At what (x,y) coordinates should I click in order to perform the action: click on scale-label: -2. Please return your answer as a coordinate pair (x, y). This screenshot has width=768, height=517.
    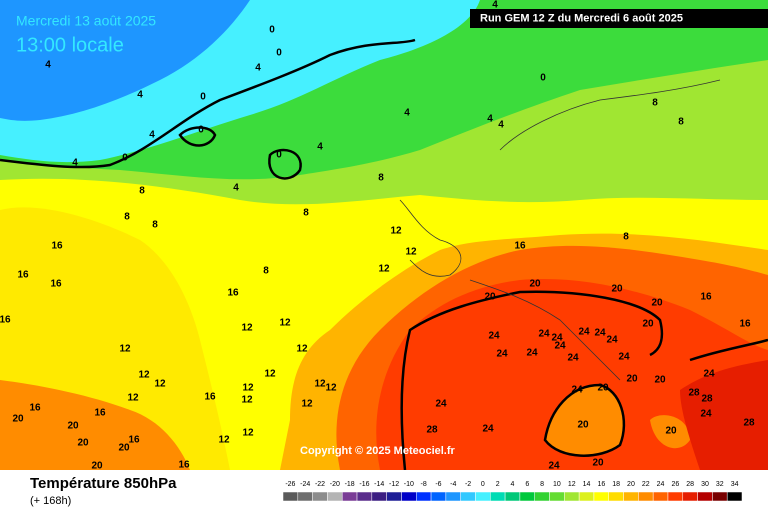
    Looking at the image, I should click on (468, 484).